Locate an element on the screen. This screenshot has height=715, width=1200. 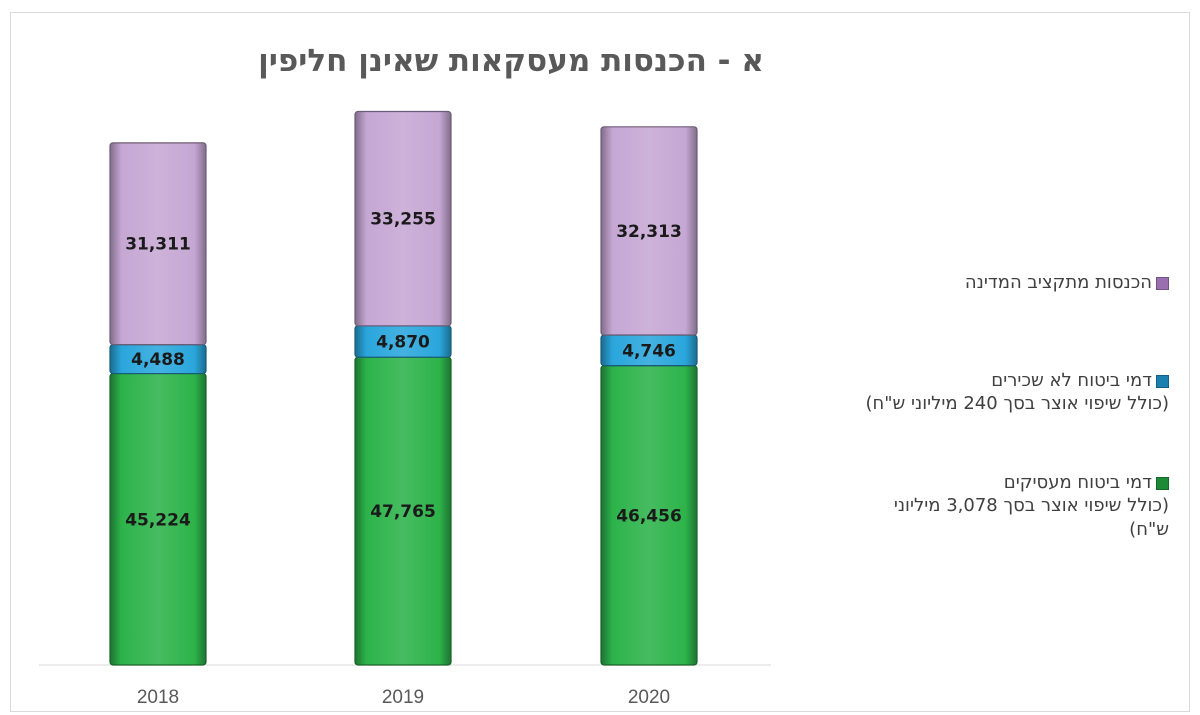
legend-label: דמי ביטוח מעסיקים is located at coordinates (1031, 482).